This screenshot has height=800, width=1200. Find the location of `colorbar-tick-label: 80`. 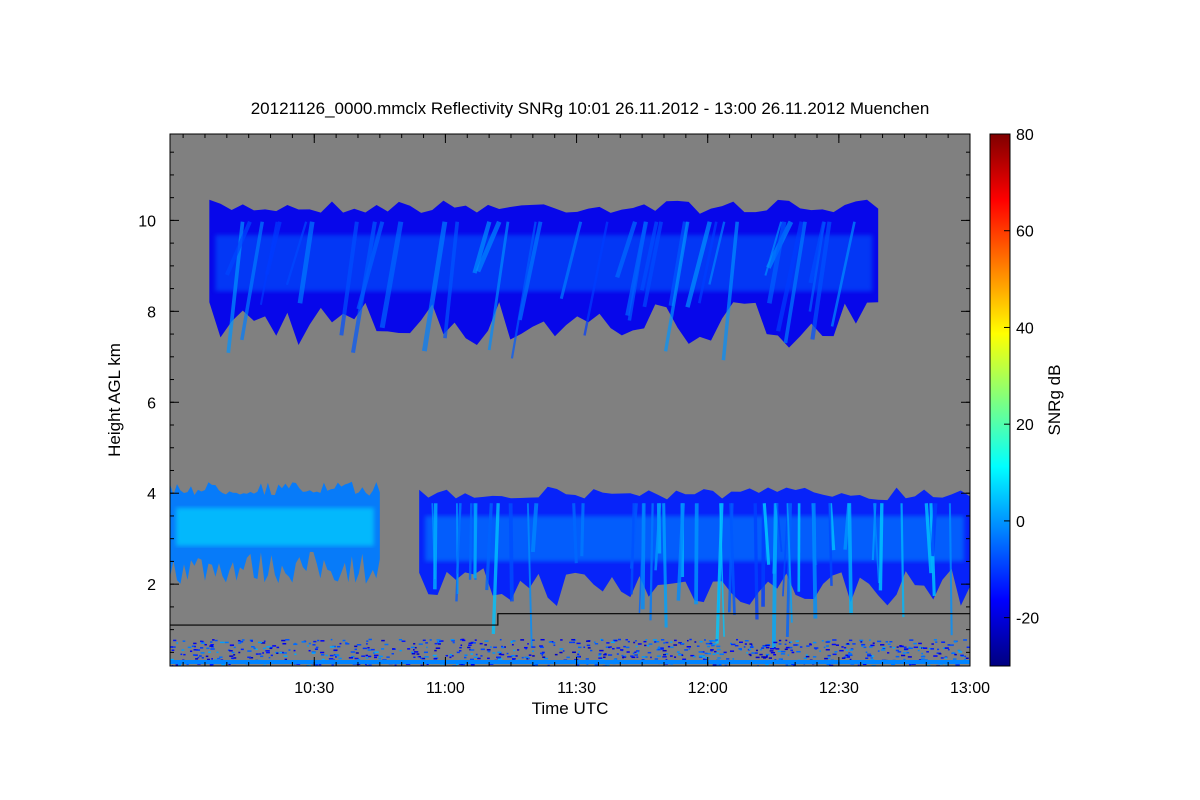

colorbar-tick-label: 80 is located at coordinates (1025, 135).